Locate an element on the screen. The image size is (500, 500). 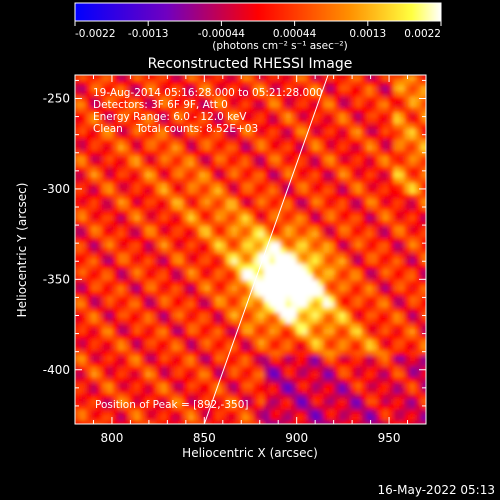
colorbar is located at coordinates (258, 12).